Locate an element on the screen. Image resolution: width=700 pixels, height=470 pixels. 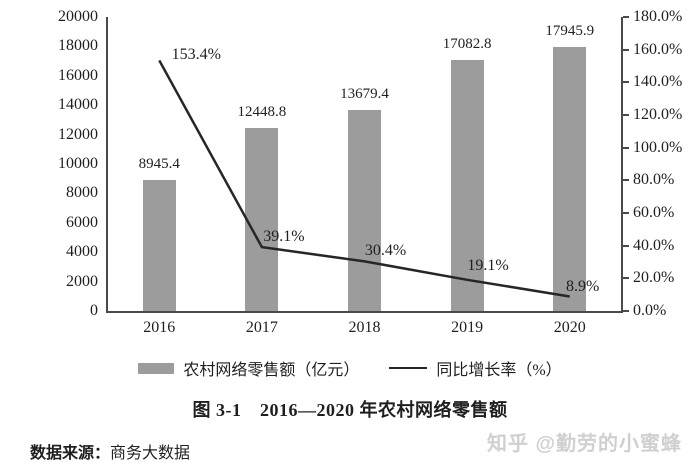
data-source-text: 商务大数据 is located at coordinates (150, 453).